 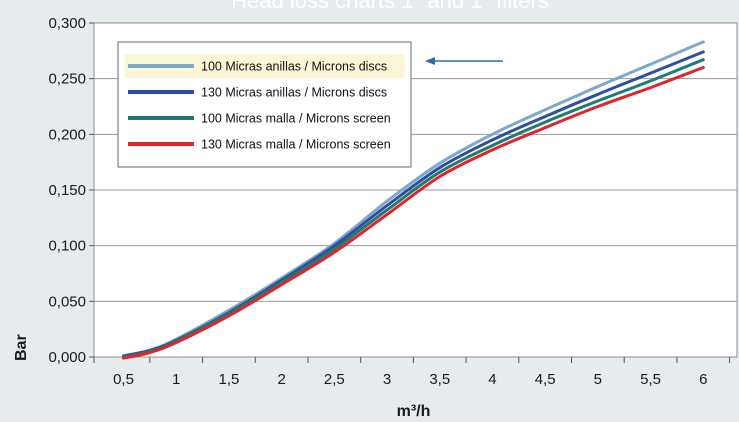 What do you see at coordinates (545, 379) in the screenshot?
I see `x-tick-label: 4,5` at bounding box center [545, 379].